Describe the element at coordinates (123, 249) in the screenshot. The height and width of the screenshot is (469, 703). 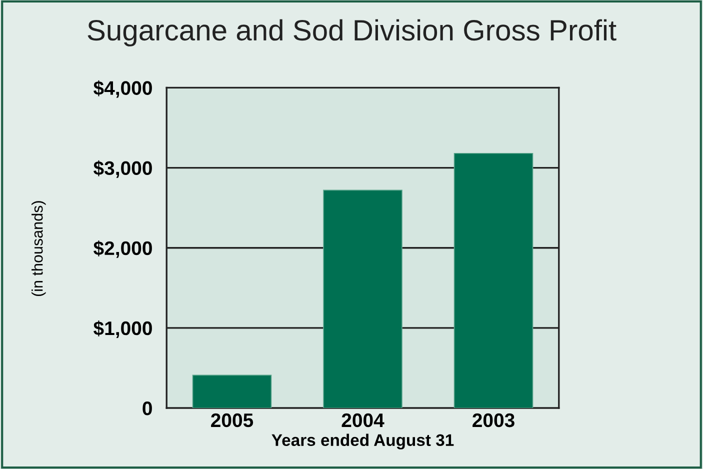
I see `y-tick-label: $2,000` at that location.